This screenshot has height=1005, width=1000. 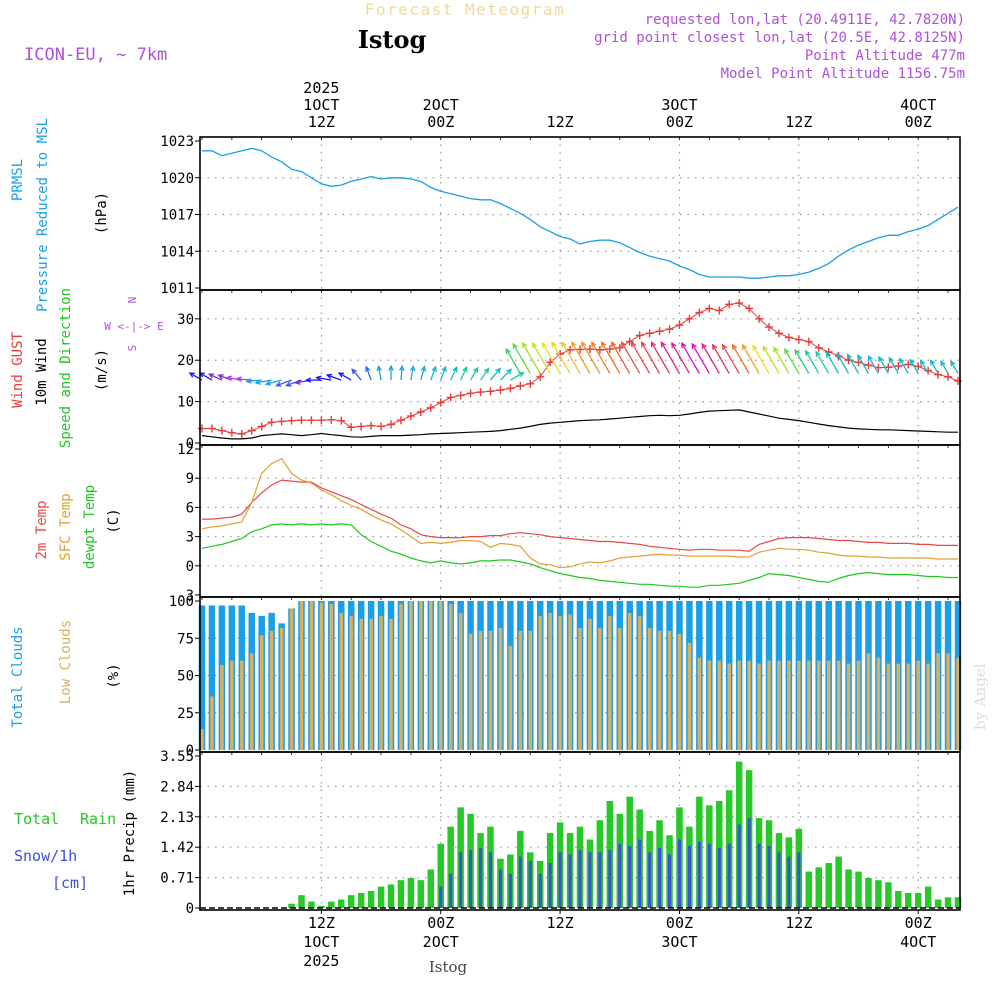 I want to click on hpa-label: (hPa), so click(x=102, y=213).